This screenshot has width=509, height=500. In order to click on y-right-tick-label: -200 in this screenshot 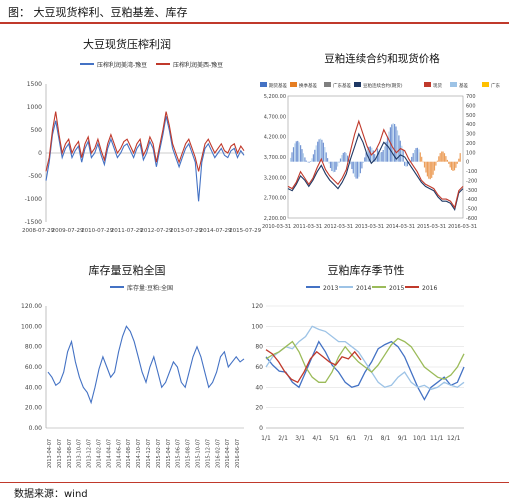, I will do `click(471, 181)`.